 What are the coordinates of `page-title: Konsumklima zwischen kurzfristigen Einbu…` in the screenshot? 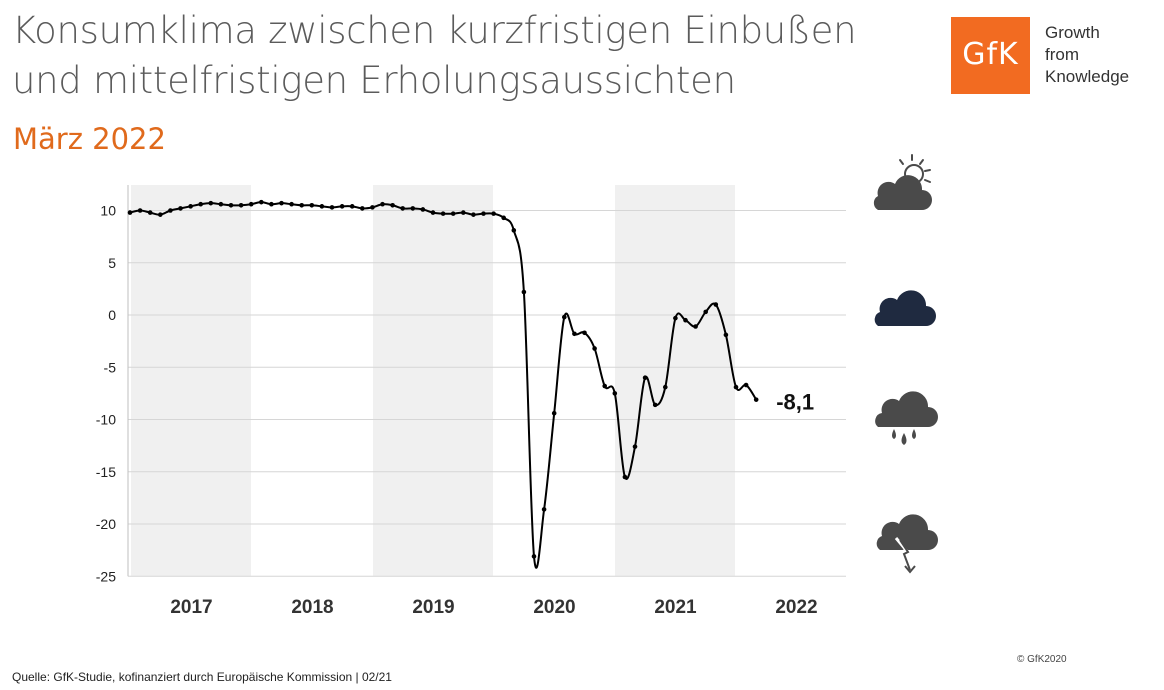 It's located at (462, 56).